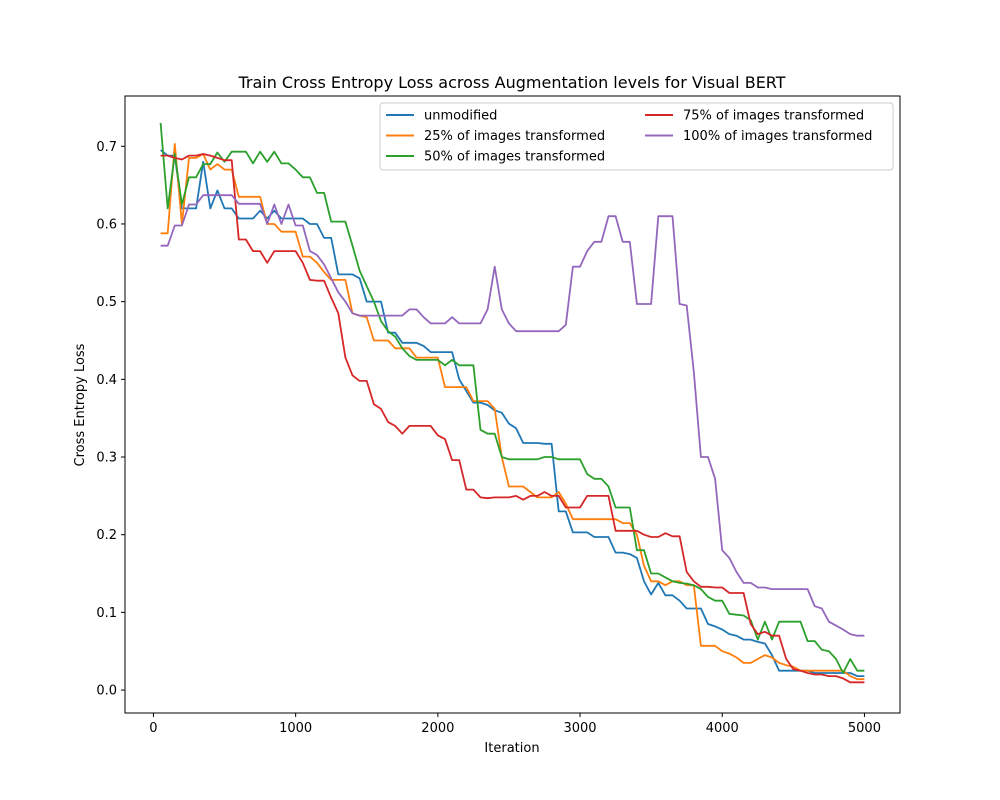 The image size is (1000, 800). Describe the element at coordinates (515, 724) in the screenshot. I see `x-axis: 0 1000 2000 3000 4000 5000` at that location.